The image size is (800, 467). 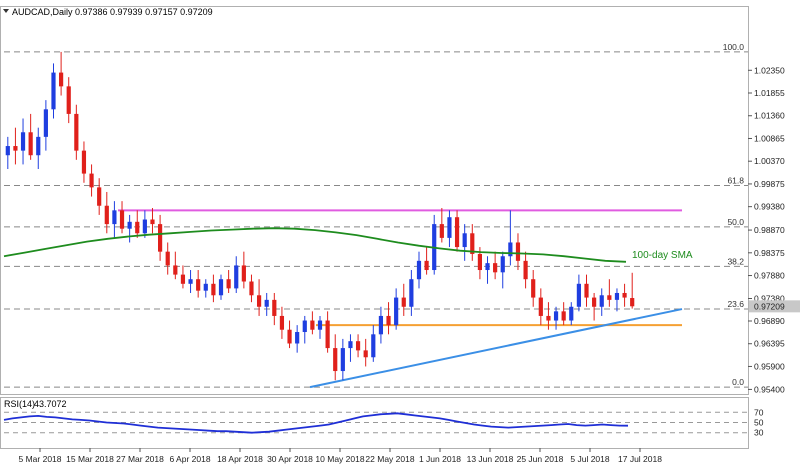 What do you see at coordinates (759, 423) in the screenshot?
I see `rsi-tick-label: 50` at bounding box center [759, 423].